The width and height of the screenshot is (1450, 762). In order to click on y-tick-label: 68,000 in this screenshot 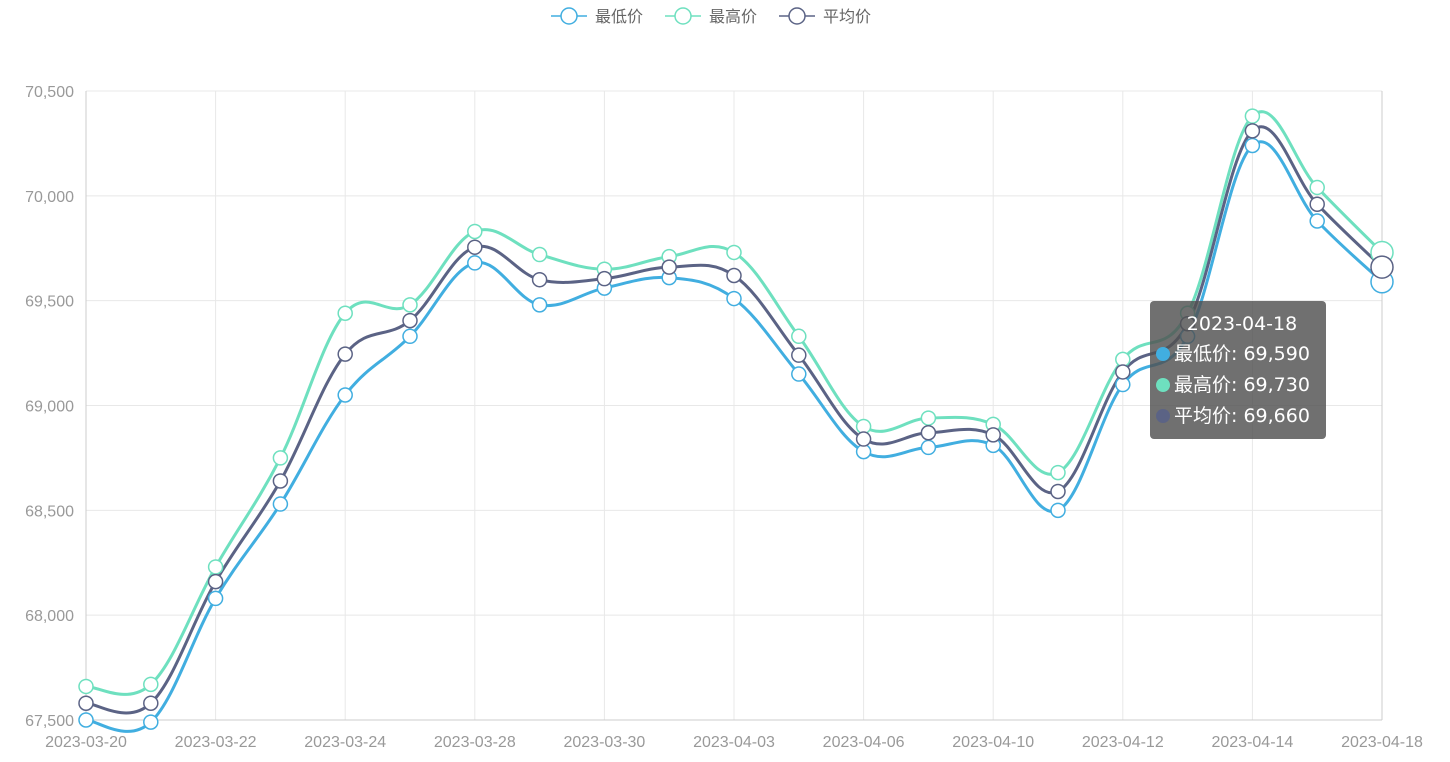, I will do `click(49, 616)`.